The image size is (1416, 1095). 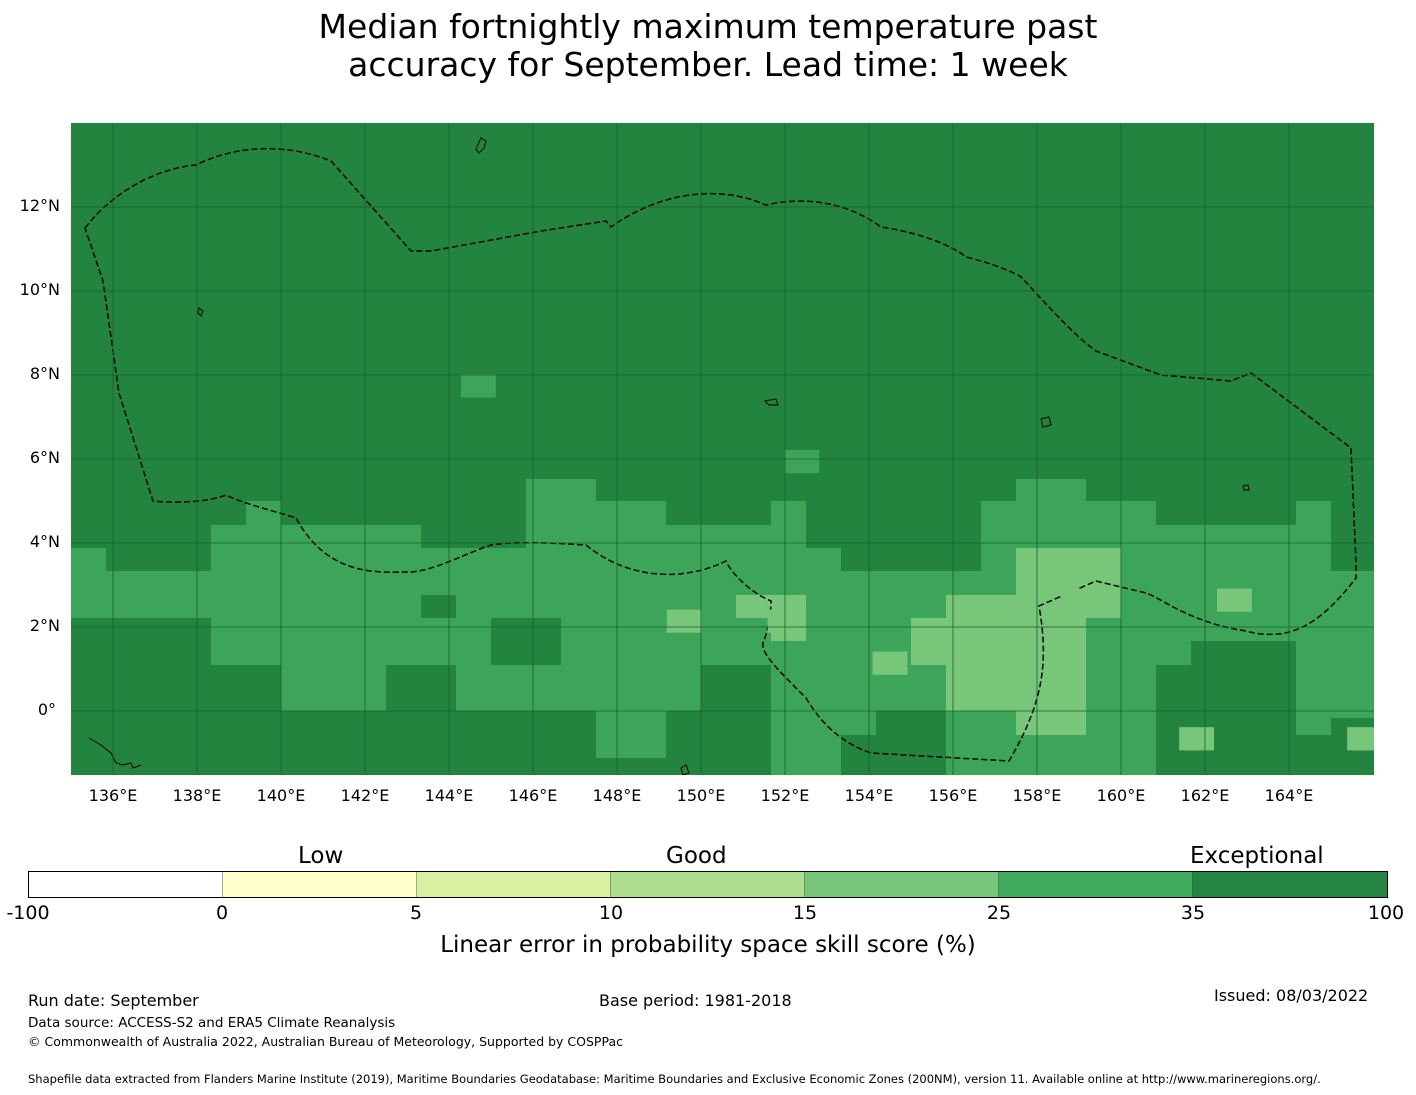 I want to click on lat-label-2n: 2°N, so click(x=44, y=625).